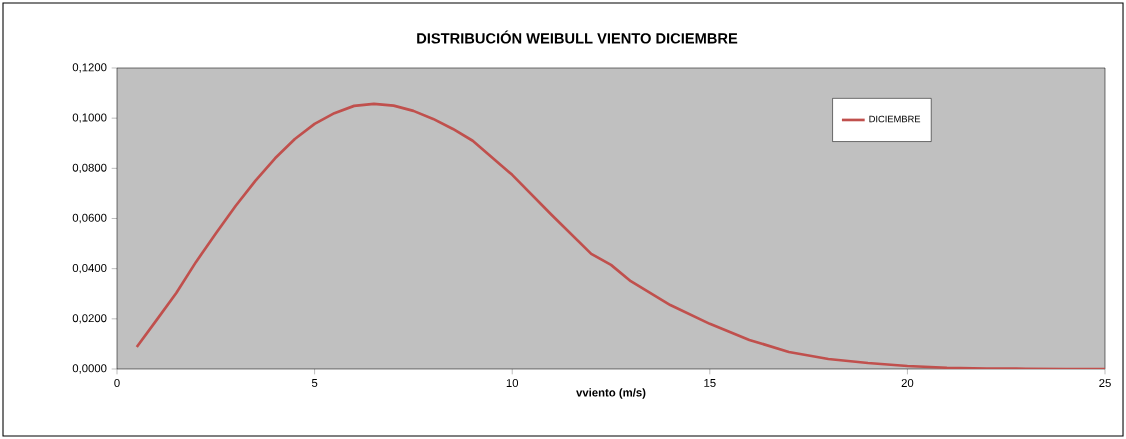 The width and height of the screenshot is (1126, 439). I want to click on y-tick-label: 0,1000, so click(89, 118).